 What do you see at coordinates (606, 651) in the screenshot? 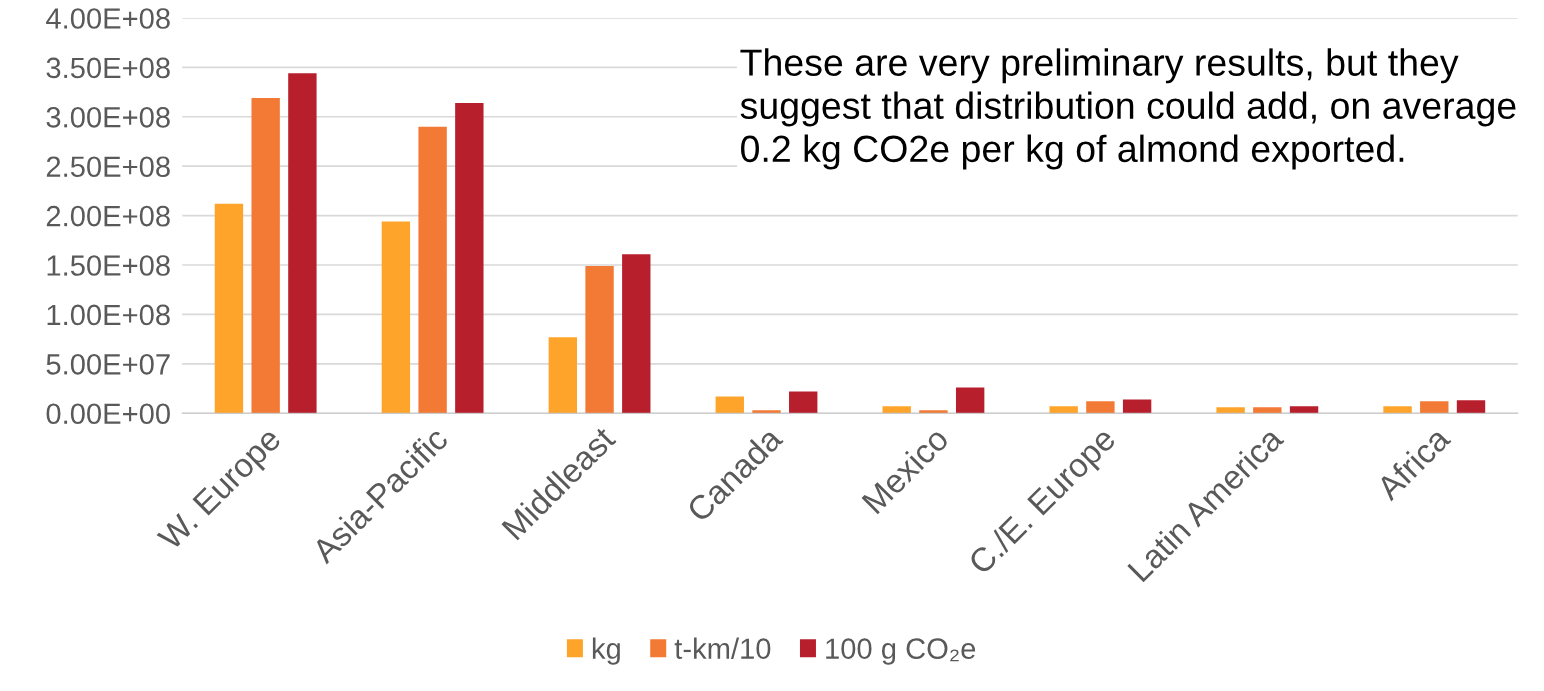
I see `legend-label: kg` at bounding box center [606, 651].